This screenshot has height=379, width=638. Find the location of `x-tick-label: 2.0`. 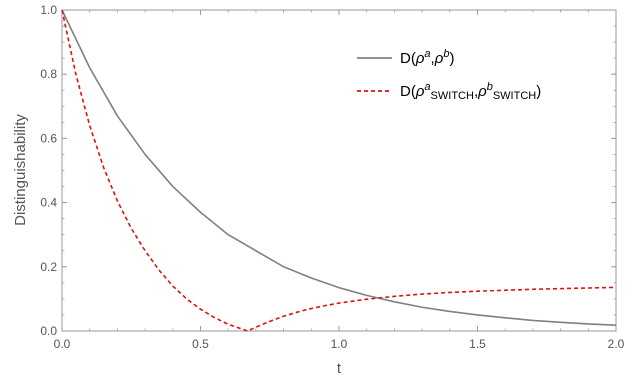

x-tick-label: 2.0 is located at coordinates (616, 344).